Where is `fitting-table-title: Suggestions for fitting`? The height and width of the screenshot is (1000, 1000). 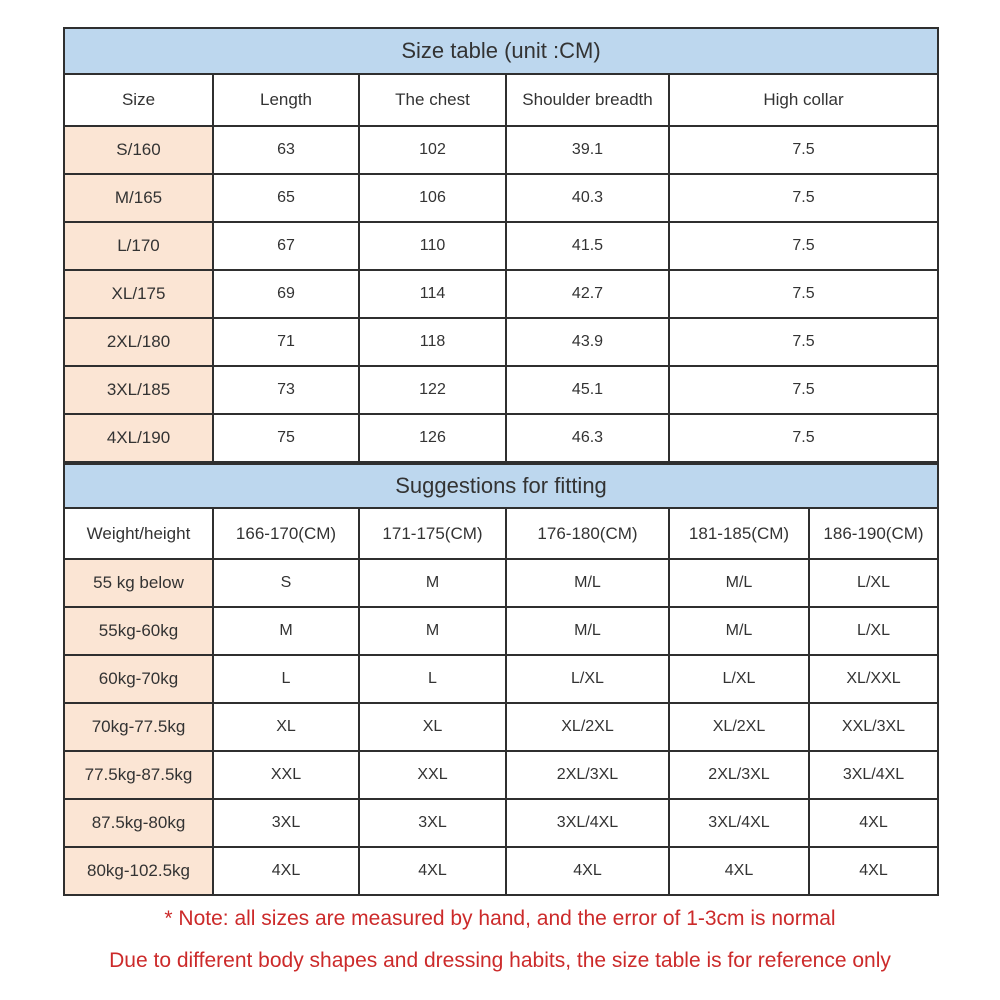
fitting-table-title: Suggestions for fitting is located at coordinates (501, 486).